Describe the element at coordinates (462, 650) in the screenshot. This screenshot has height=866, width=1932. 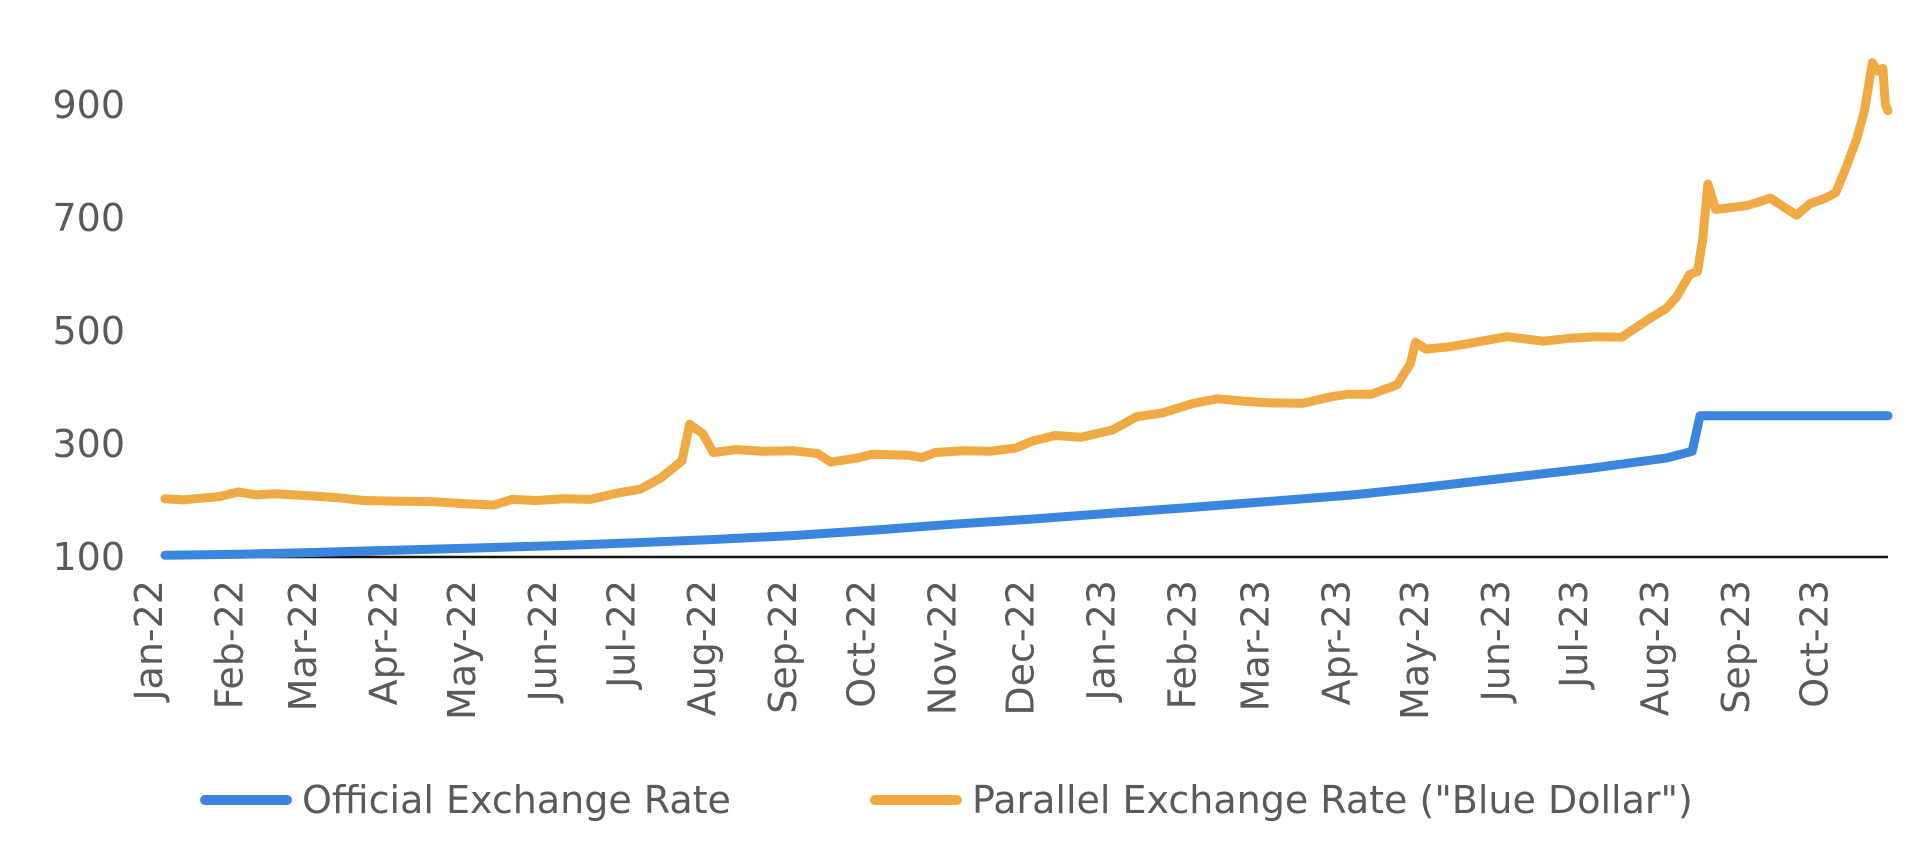
I see `x-tick-label: May-22` at that location.